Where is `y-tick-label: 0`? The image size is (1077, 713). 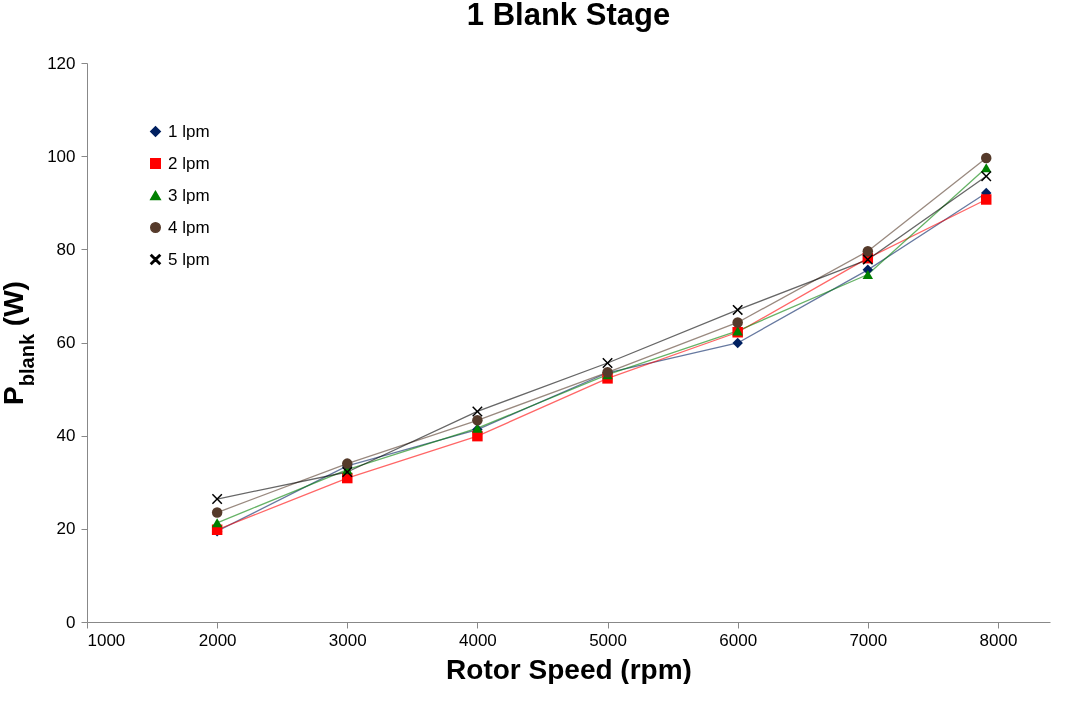 y-tick-label: 0 is located at coordinates (71, 622).